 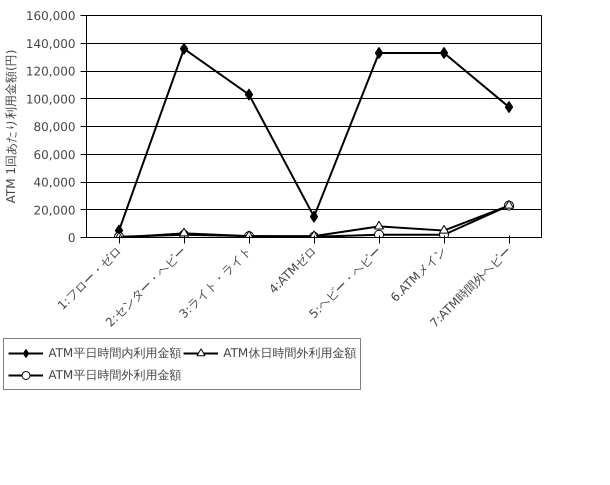 What do you see at coordinates (55, 183) in the screenshot?
I see `y-tick-label: 40,000` at bounding box center [55, 183].